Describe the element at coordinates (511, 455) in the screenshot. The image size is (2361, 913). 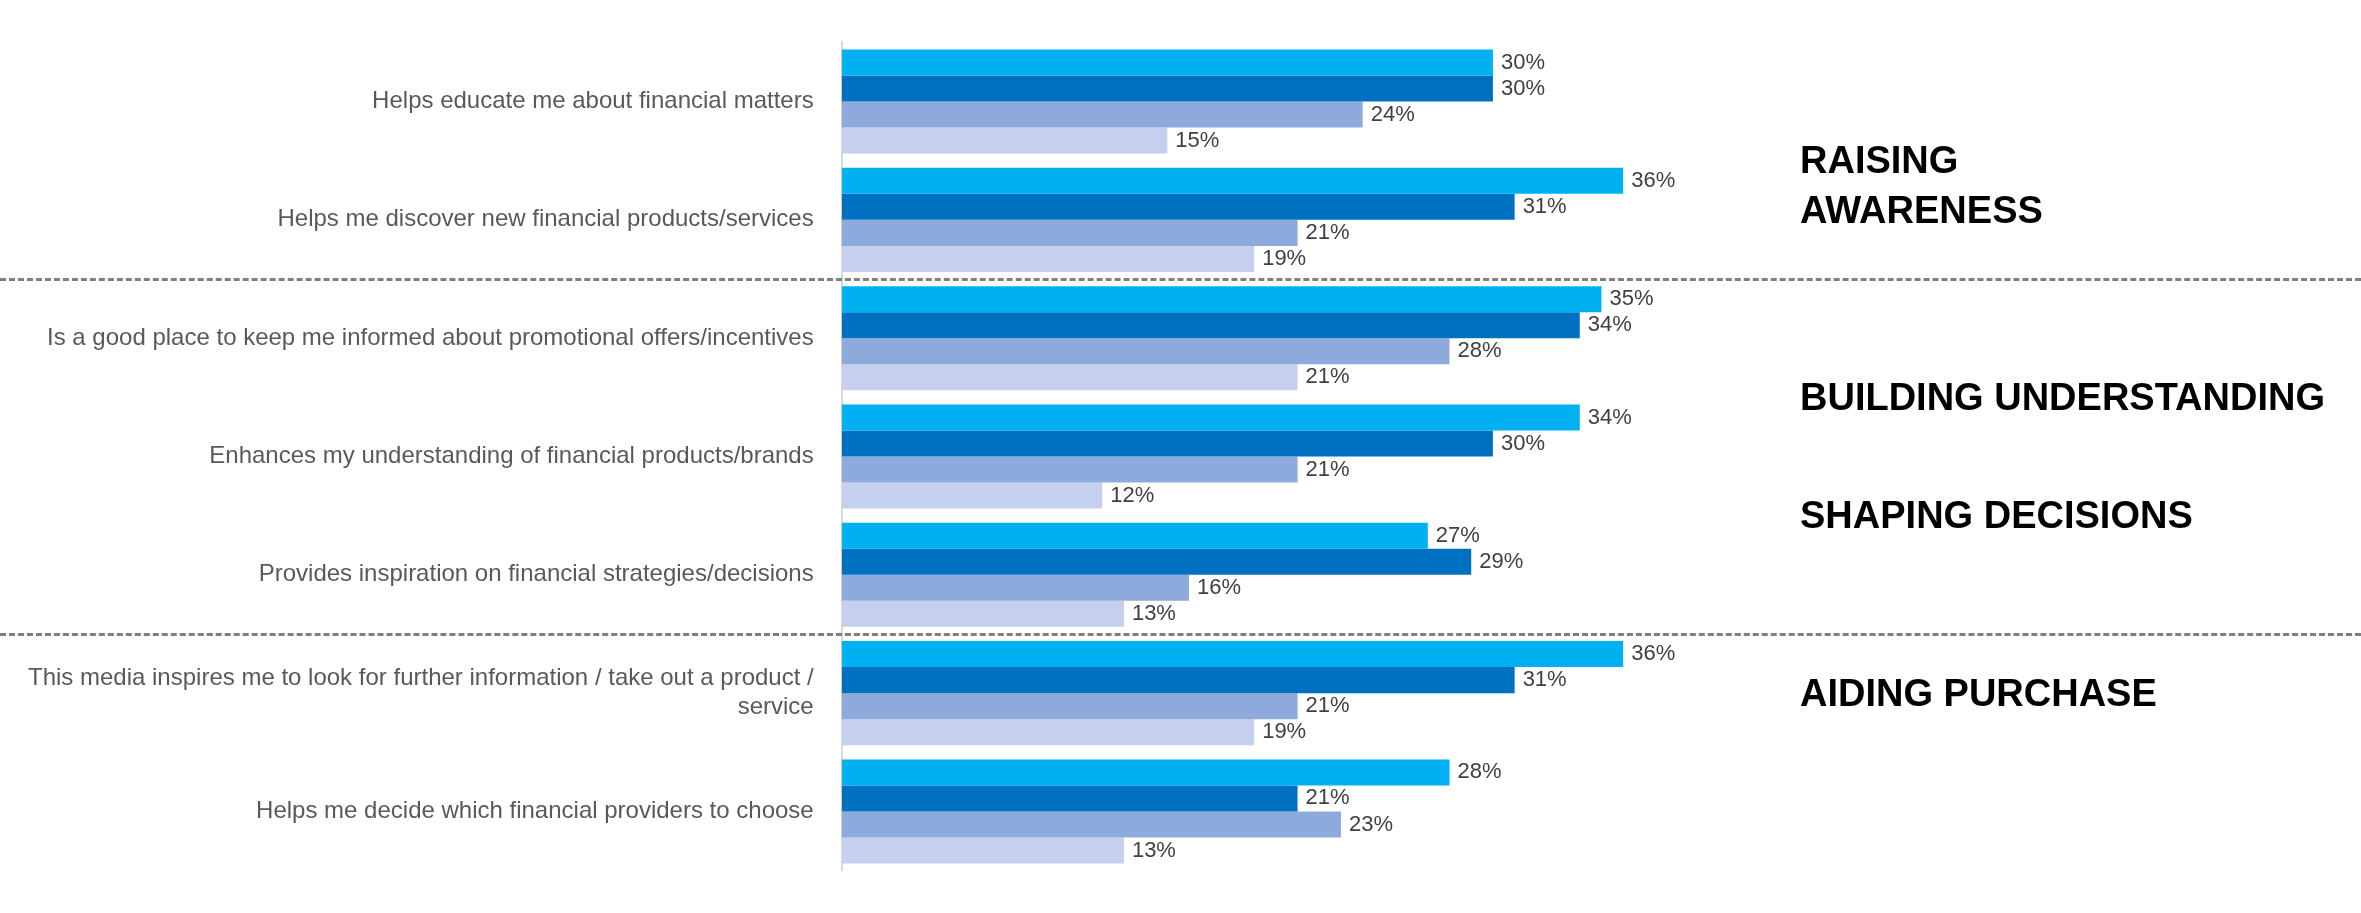
I see `y-tick-label: Enhances my understanding of financial products/brands` at that location.